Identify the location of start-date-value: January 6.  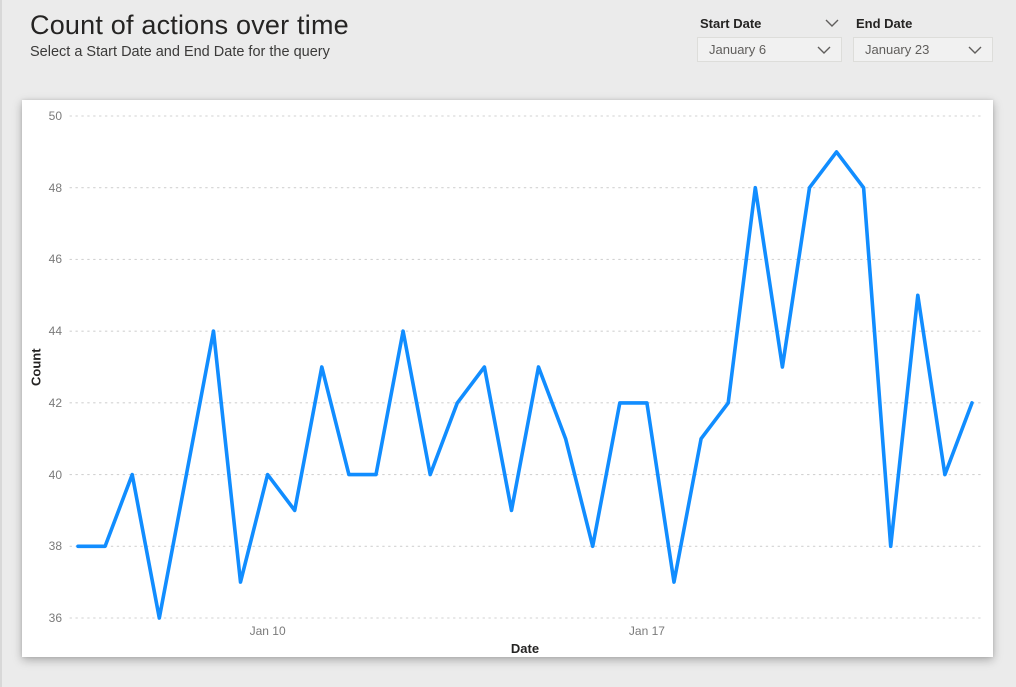
(738, 49).